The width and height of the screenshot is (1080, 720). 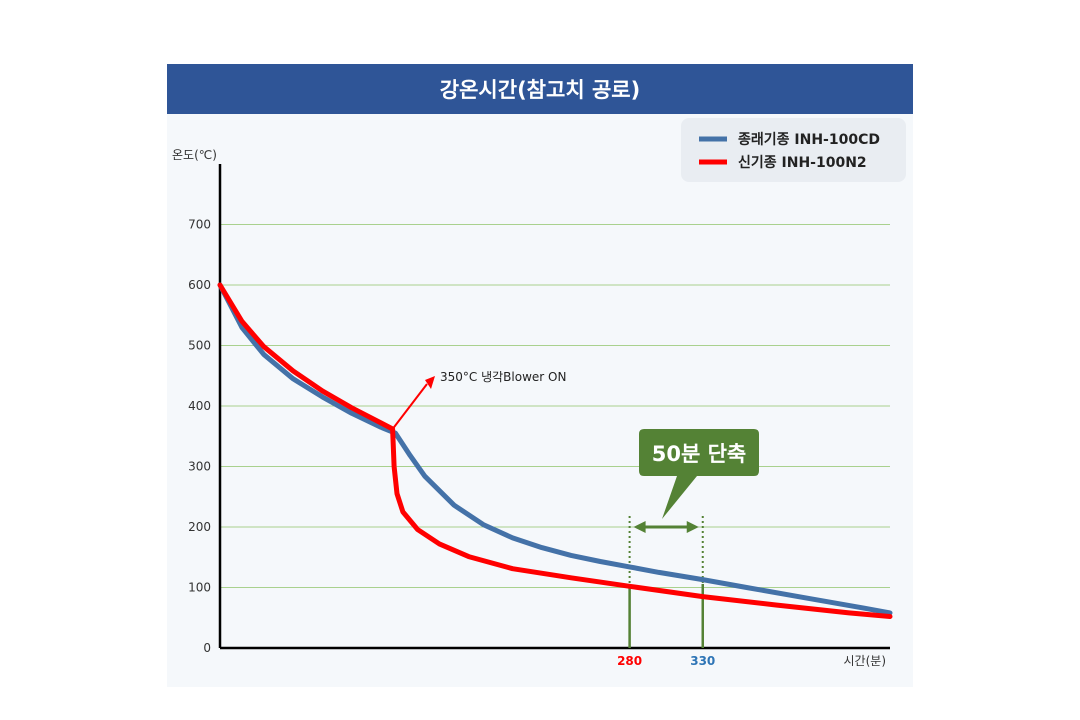 I want to click on x-marker-label: 330, so click(x=702, y=661).